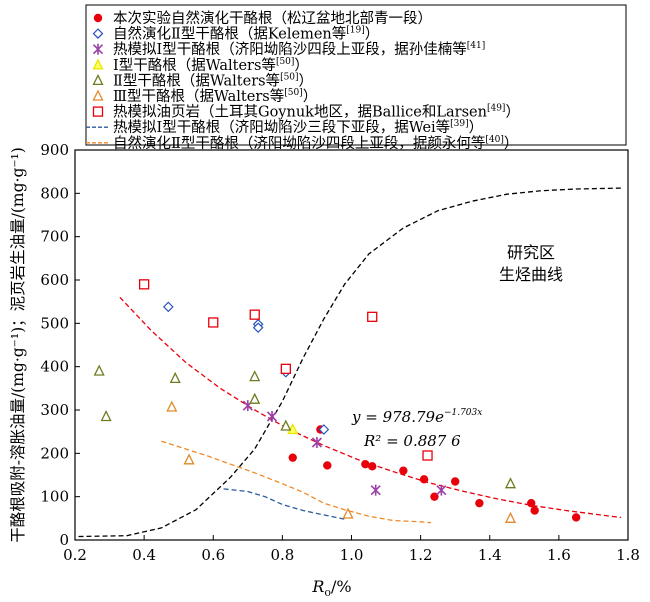 The image size is (650, 602). I want to click on y-tick-label: 700, so click(54, 237).